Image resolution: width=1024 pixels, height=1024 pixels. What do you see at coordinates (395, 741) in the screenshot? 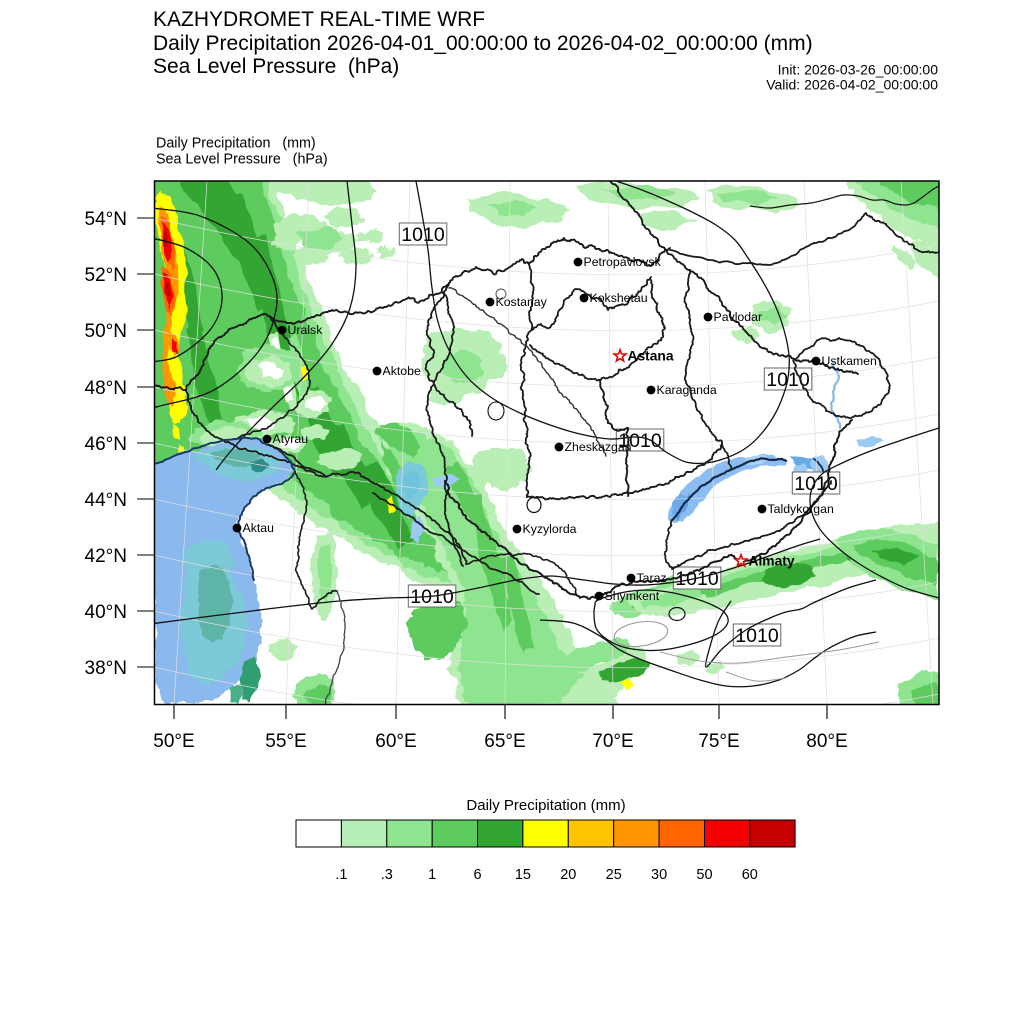
I see `svg-text: 60°E` at bounding box center [395, 741].